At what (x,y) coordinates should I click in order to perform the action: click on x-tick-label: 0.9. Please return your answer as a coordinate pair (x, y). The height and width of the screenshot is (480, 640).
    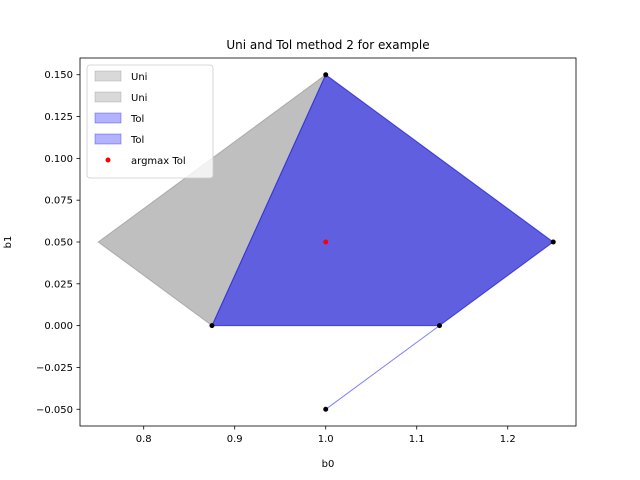
    Looking at the image, I should click on (235, 439).